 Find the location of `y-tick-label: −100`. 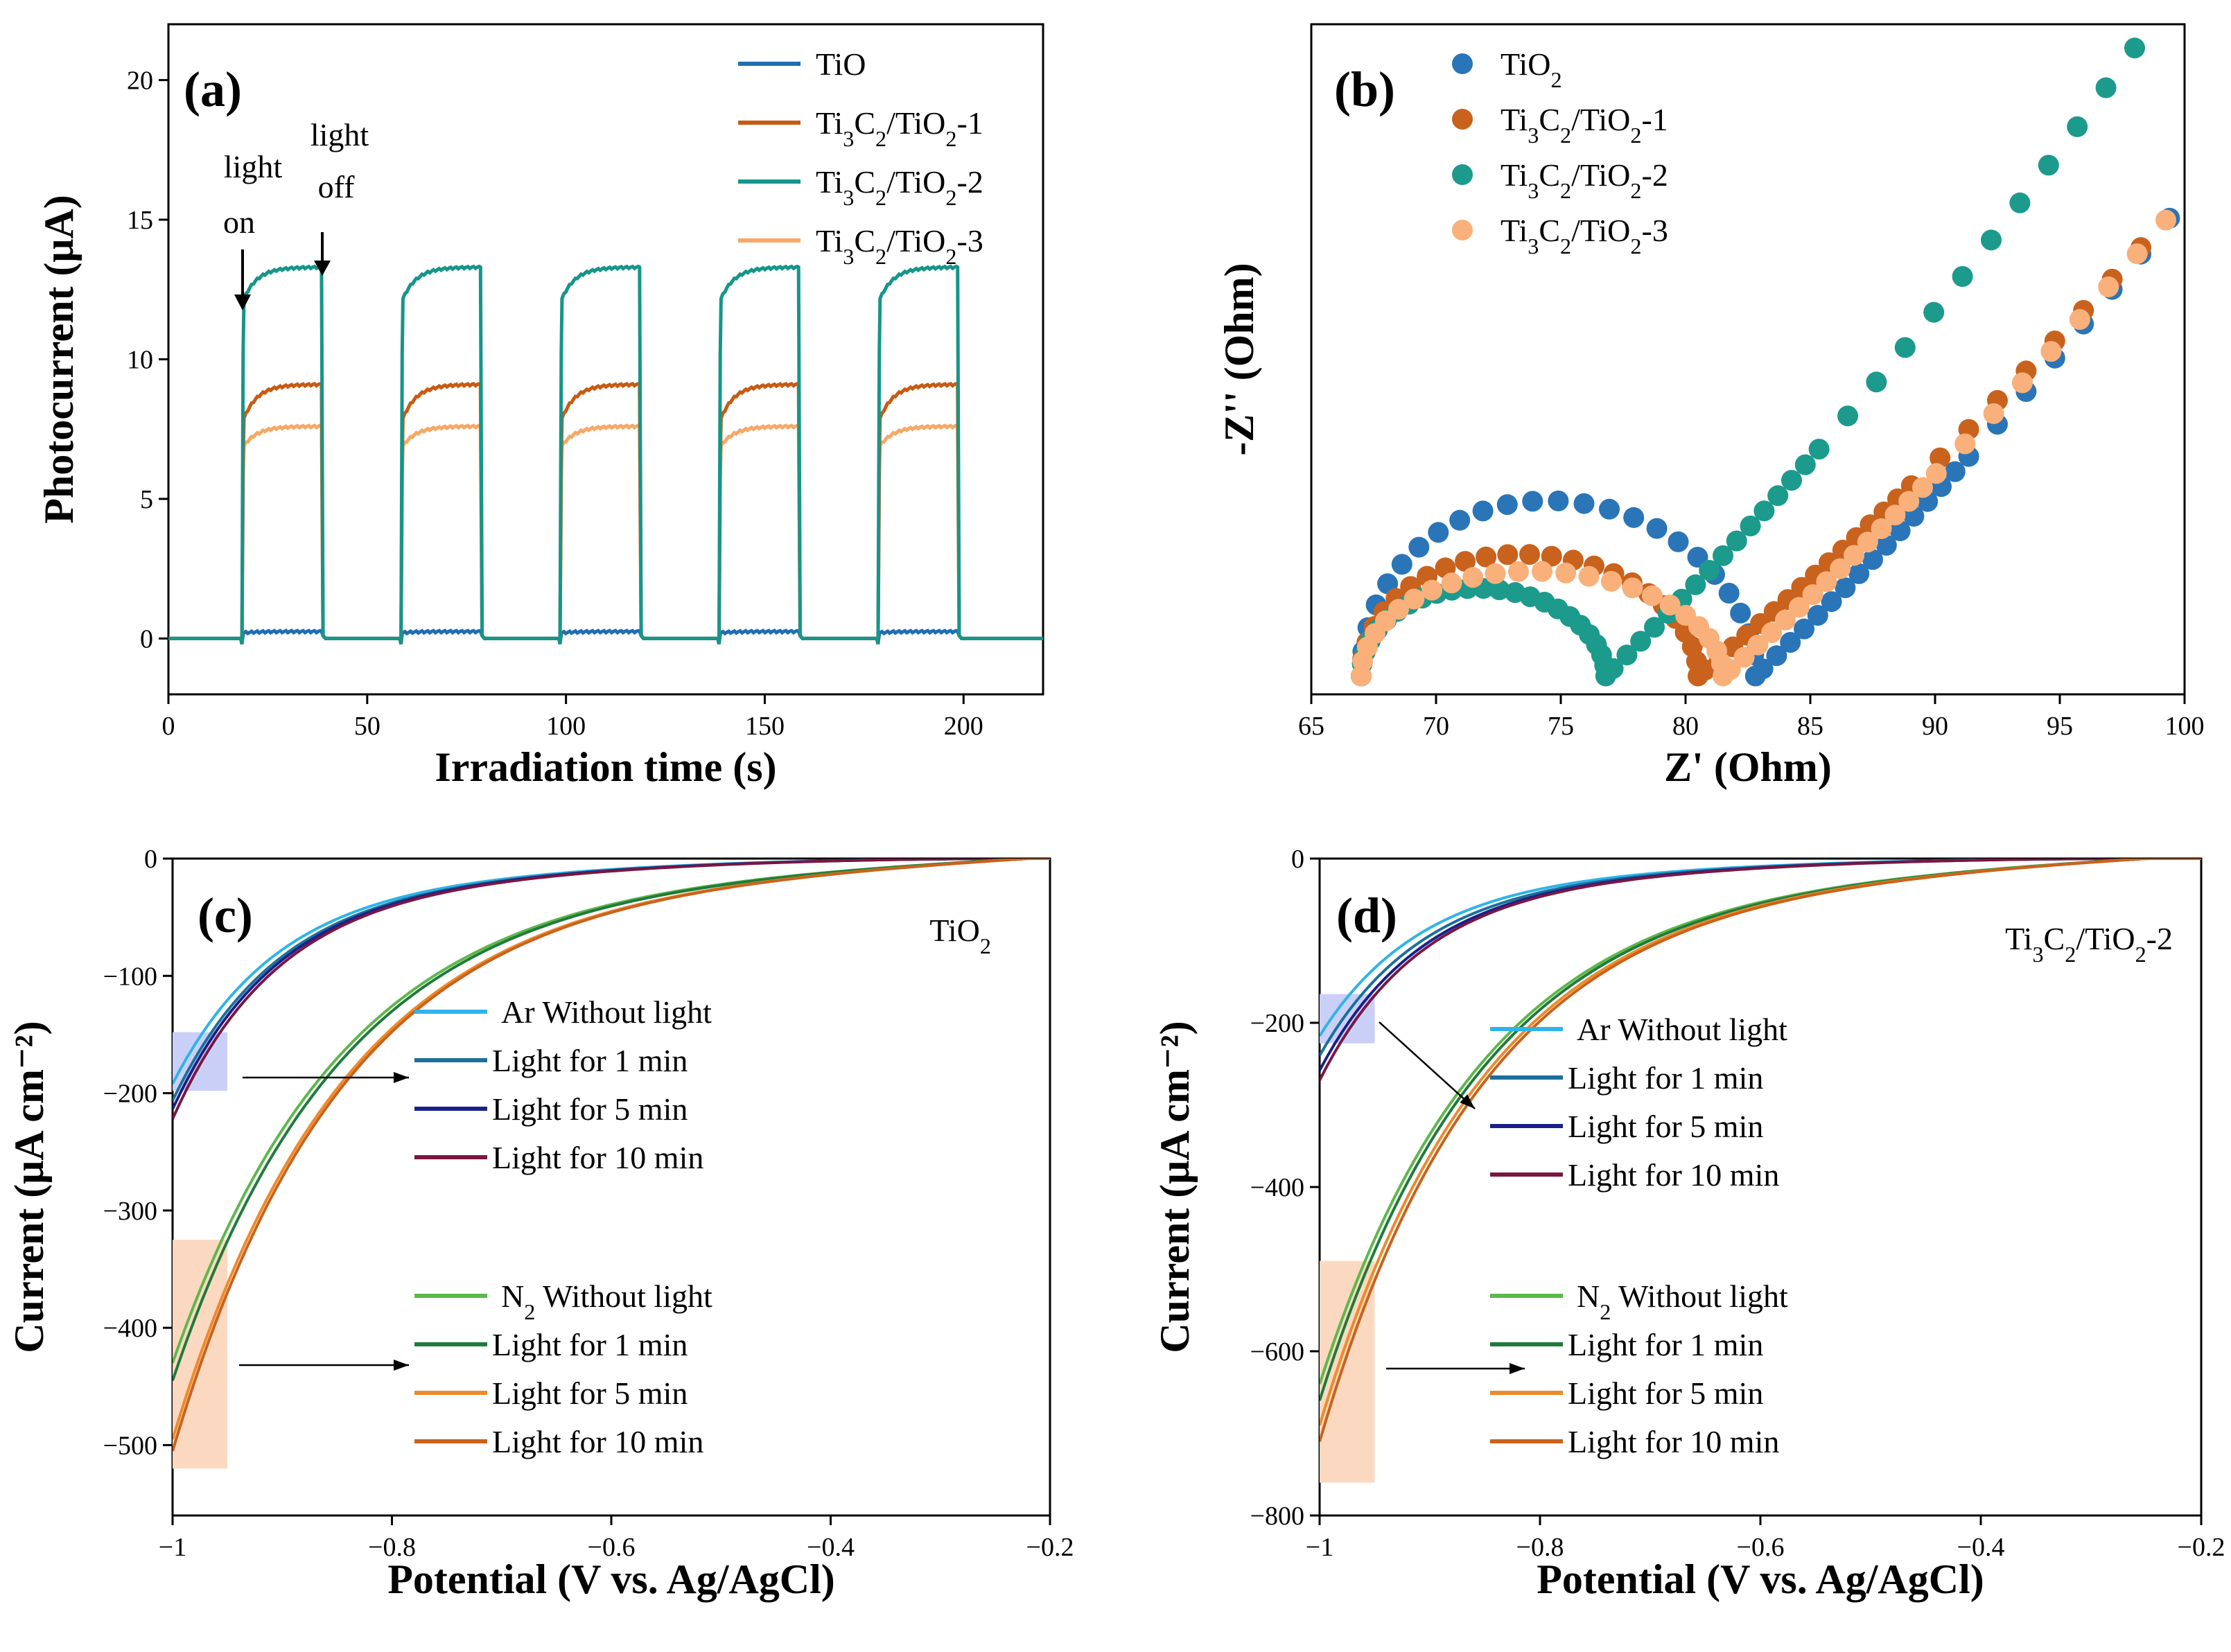

y-tick-label: −100 is located at coordinates (130, 977).